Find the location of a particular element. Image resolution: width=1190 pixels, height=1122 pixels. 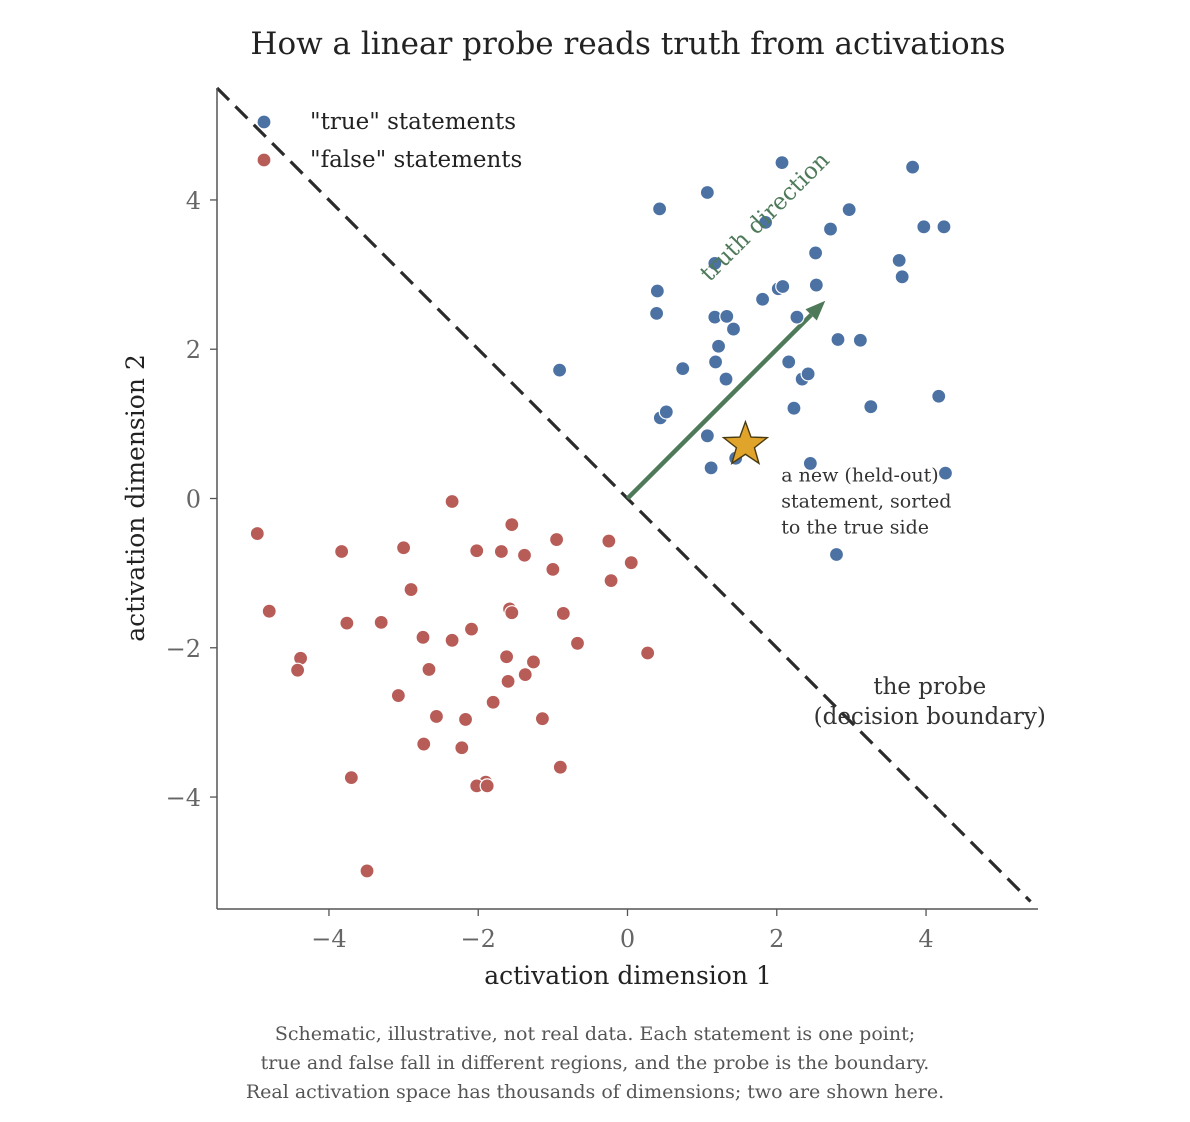

legend-label: "false" statements is located at coordinates (416, 160).